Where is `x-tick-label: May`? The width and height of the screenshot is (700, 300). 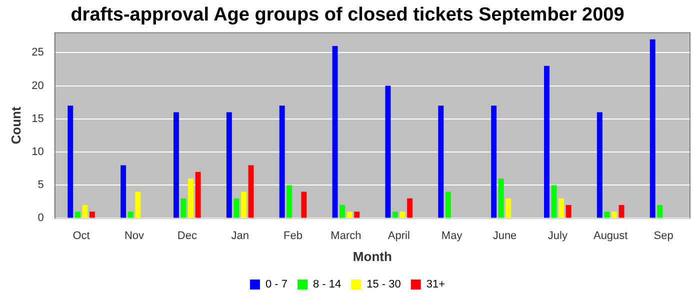
x-tick-label: May is located at coordinates (452, 236).